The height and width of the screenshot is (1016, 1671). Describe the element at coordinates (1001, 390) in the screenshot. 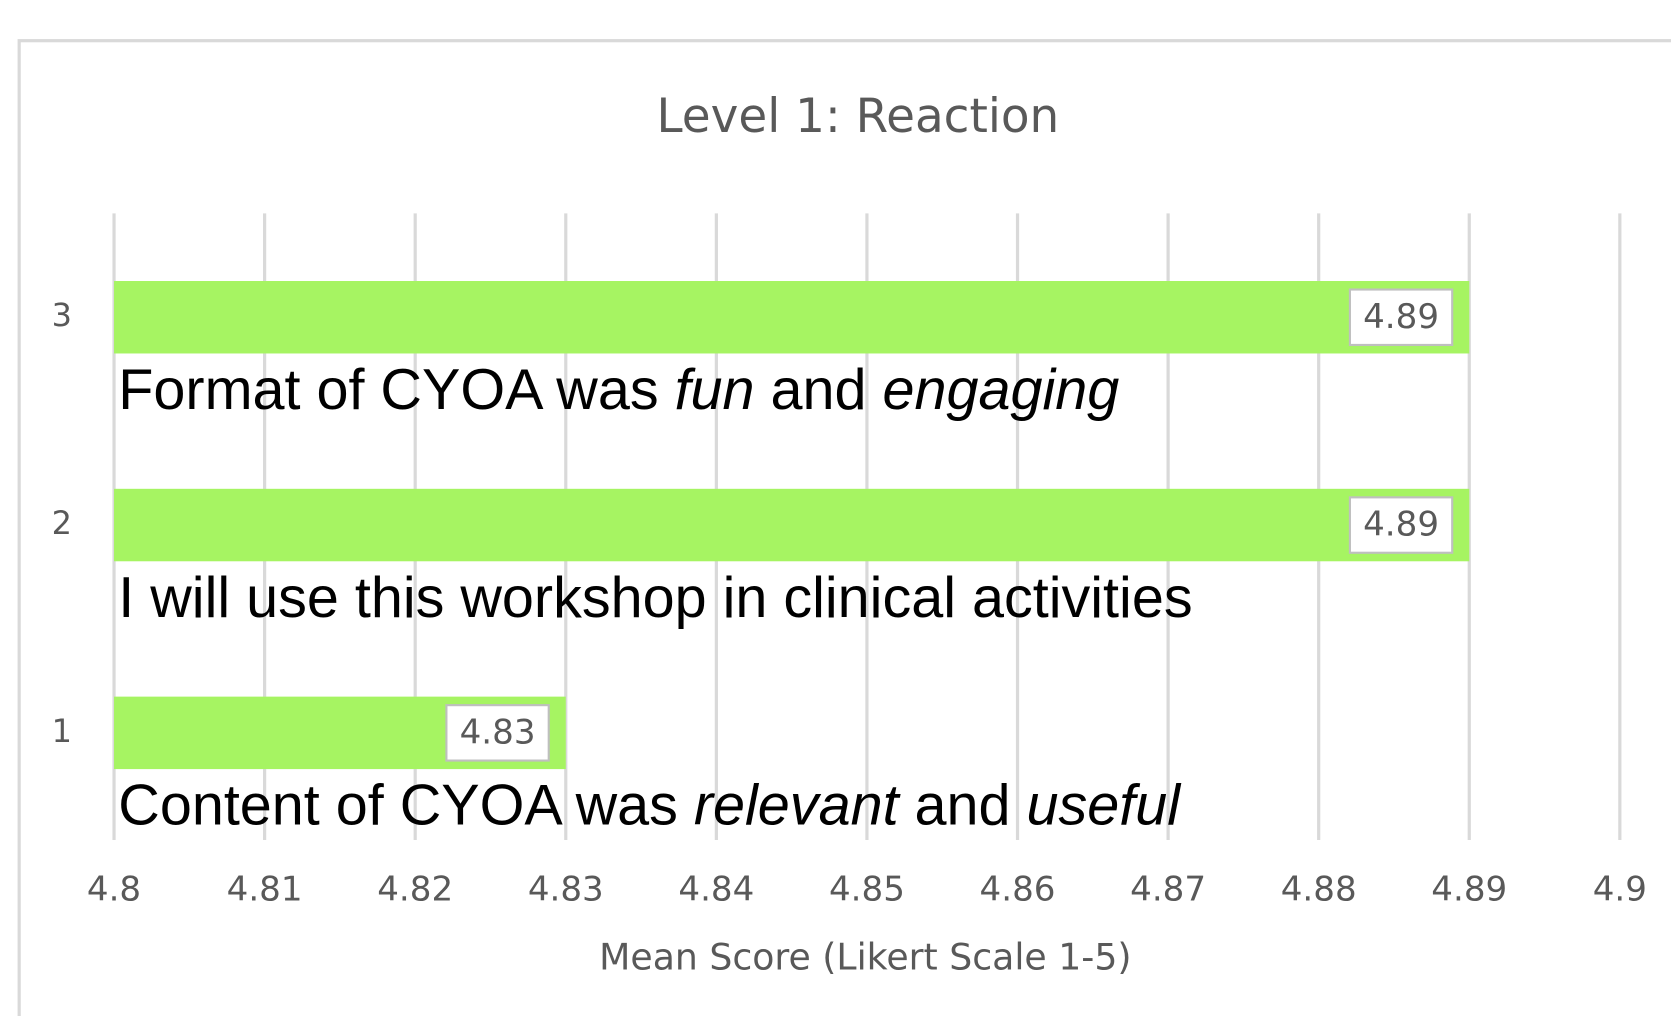

I see `annotation-part: engaging` at that location.